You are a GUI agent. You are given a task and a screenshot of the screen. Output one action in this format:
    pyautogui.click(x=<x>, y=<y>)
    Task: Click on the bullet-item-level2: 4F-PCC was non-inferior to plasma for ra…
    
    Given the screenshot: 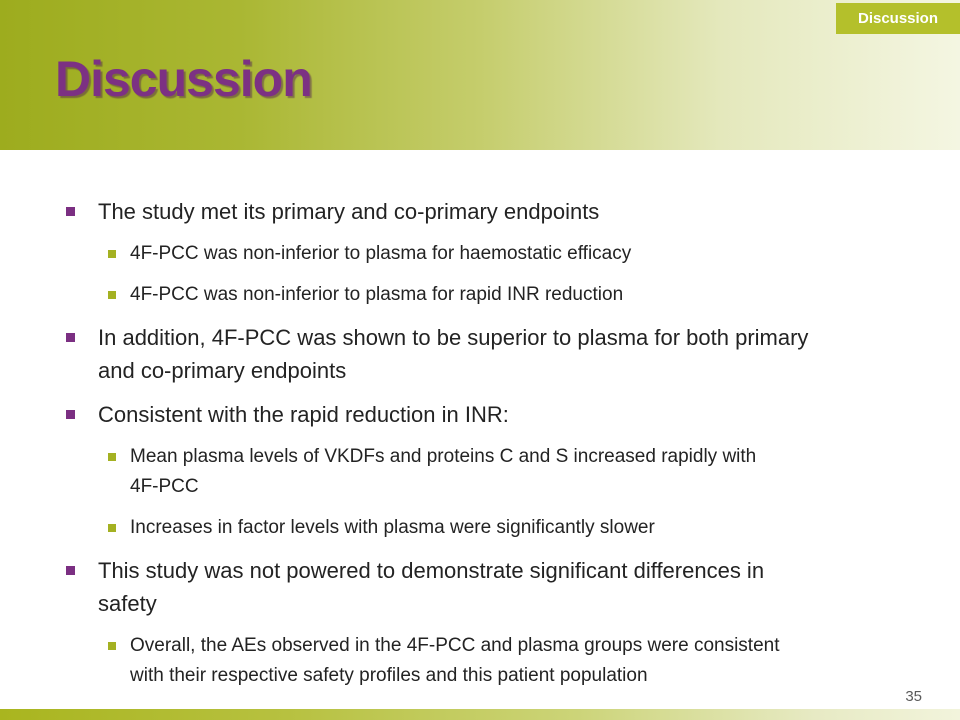 What is the action you would take?
    pyautogui.click(x=503, y=295)
    